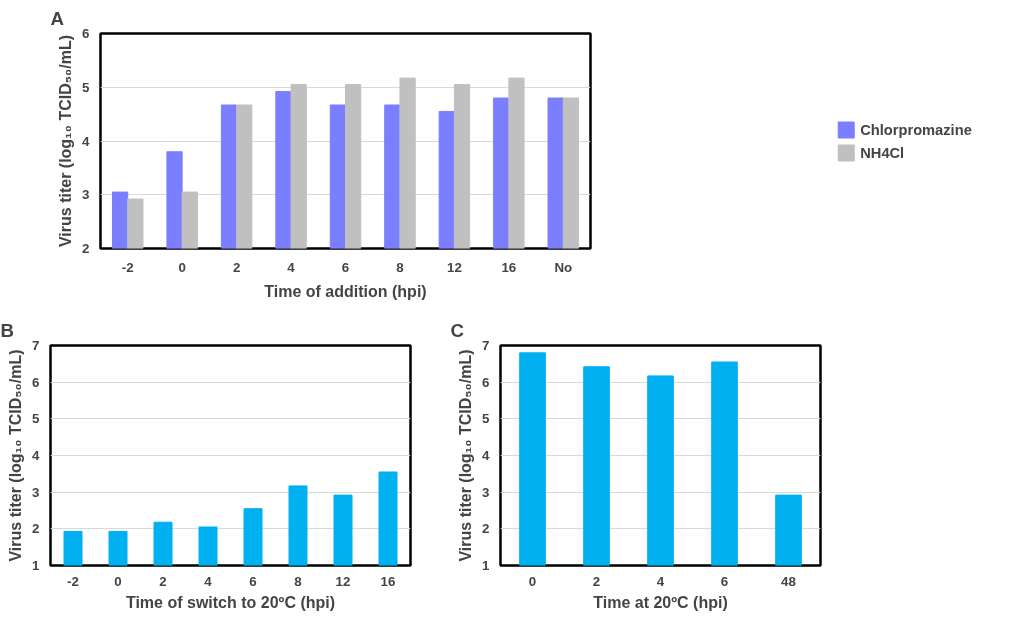 This screenshot has height=644, width=1036. What do you see at coordinates (57, 18) in the screenshot?
I see `chart-title: A` at bounding box center [57, 18].